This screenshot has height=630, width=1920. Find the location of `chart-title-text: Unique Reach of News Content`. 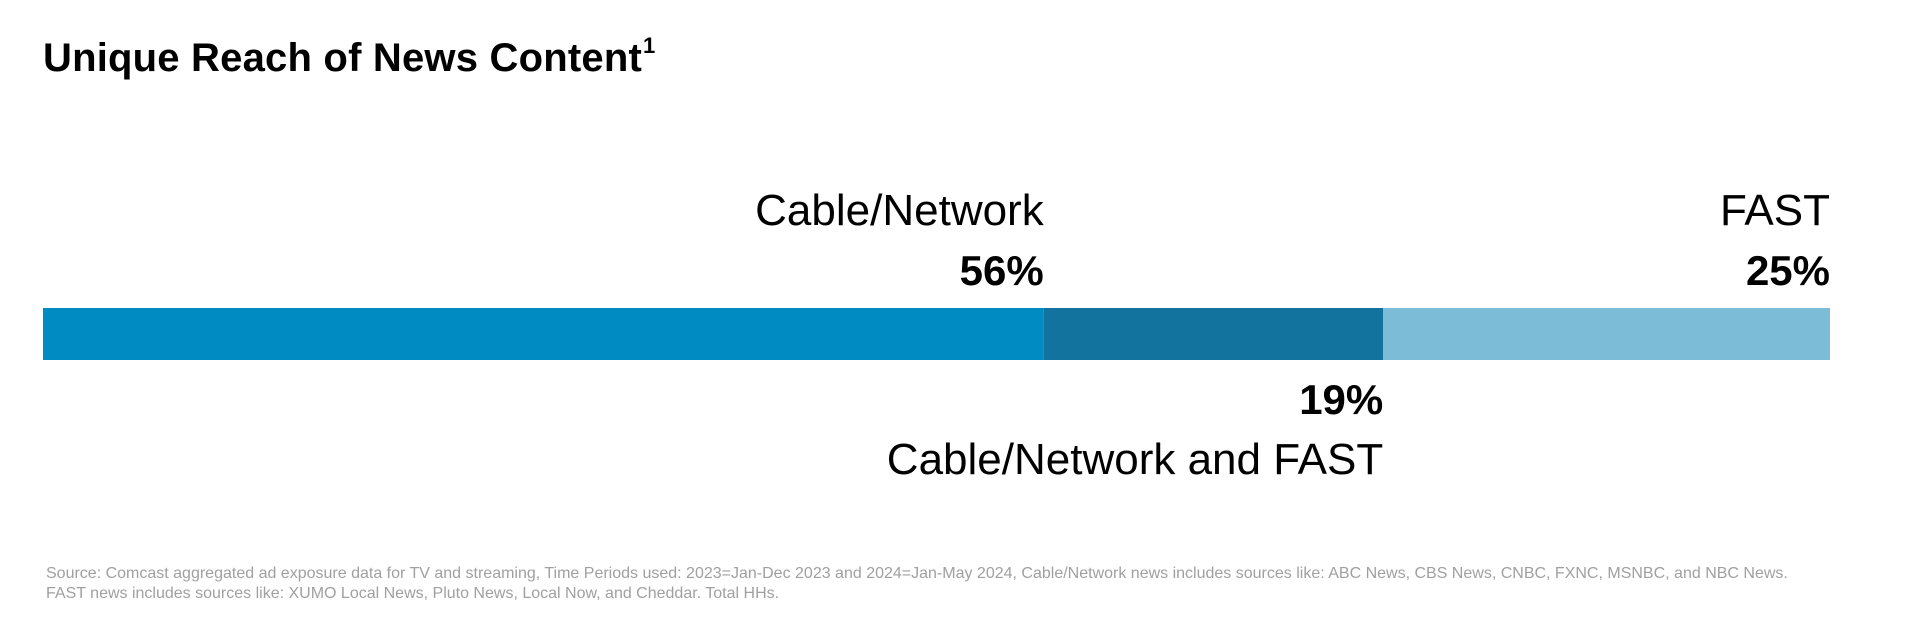

chart-title-text: Unique Reach of News Content is located at coordinates (342, 58).